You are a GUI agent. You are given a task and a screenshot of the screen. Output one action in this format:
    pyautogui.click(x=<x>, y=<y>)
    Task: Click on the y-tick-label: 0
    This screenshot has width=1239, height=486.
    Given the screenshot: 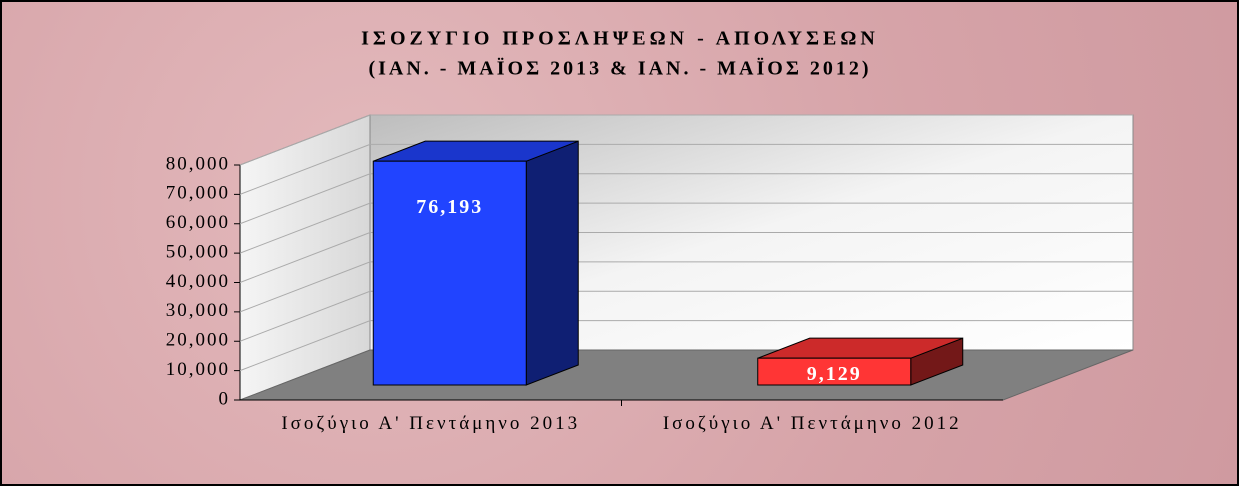 What is the action you would take?
    pyautogui.click(x=225, y=398)
    